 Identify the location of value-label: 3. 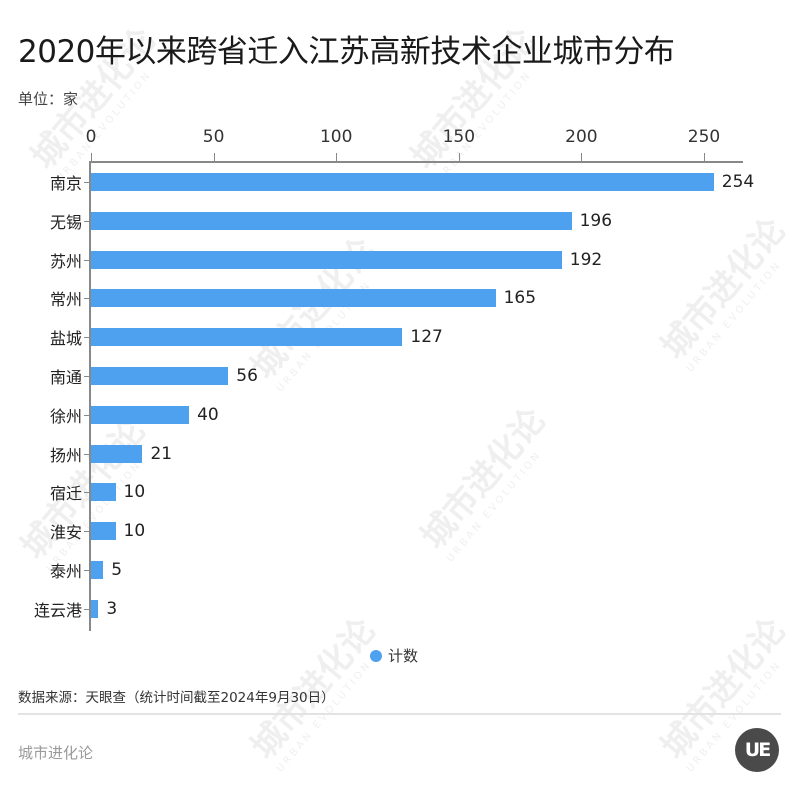
(112, 608).